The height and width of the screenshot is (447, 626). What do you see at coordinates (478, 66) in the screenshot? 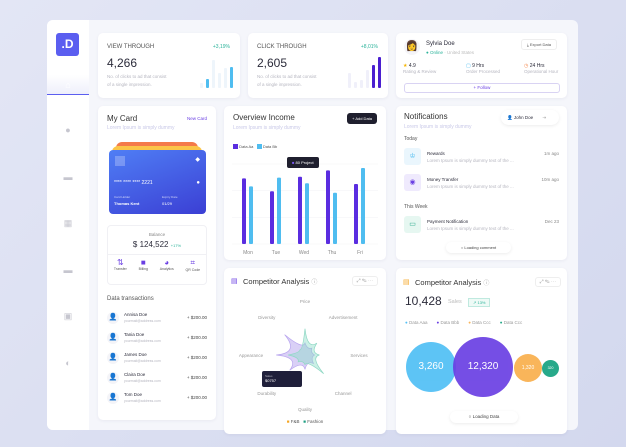
I see `stat-value: 9 Hrs` at bounding box center [478, 66].